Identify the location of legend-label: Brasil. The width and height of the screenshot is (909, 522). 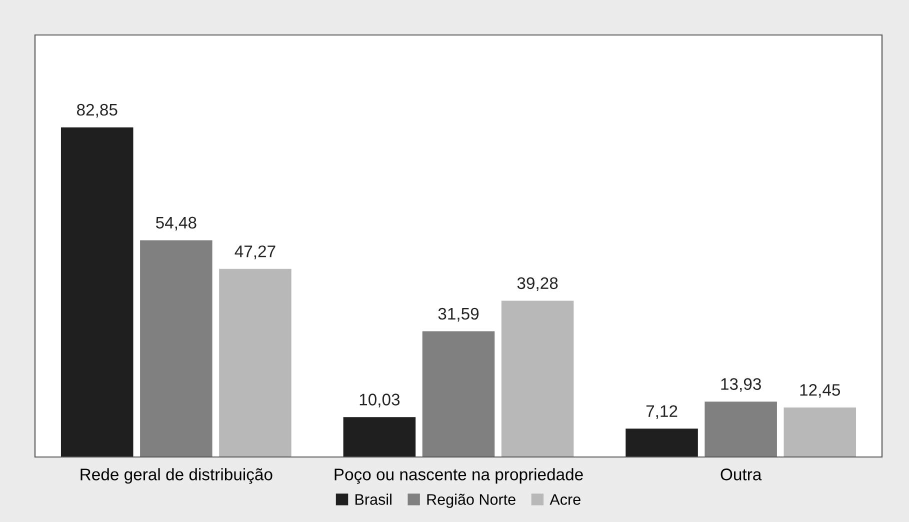
(373, 499).